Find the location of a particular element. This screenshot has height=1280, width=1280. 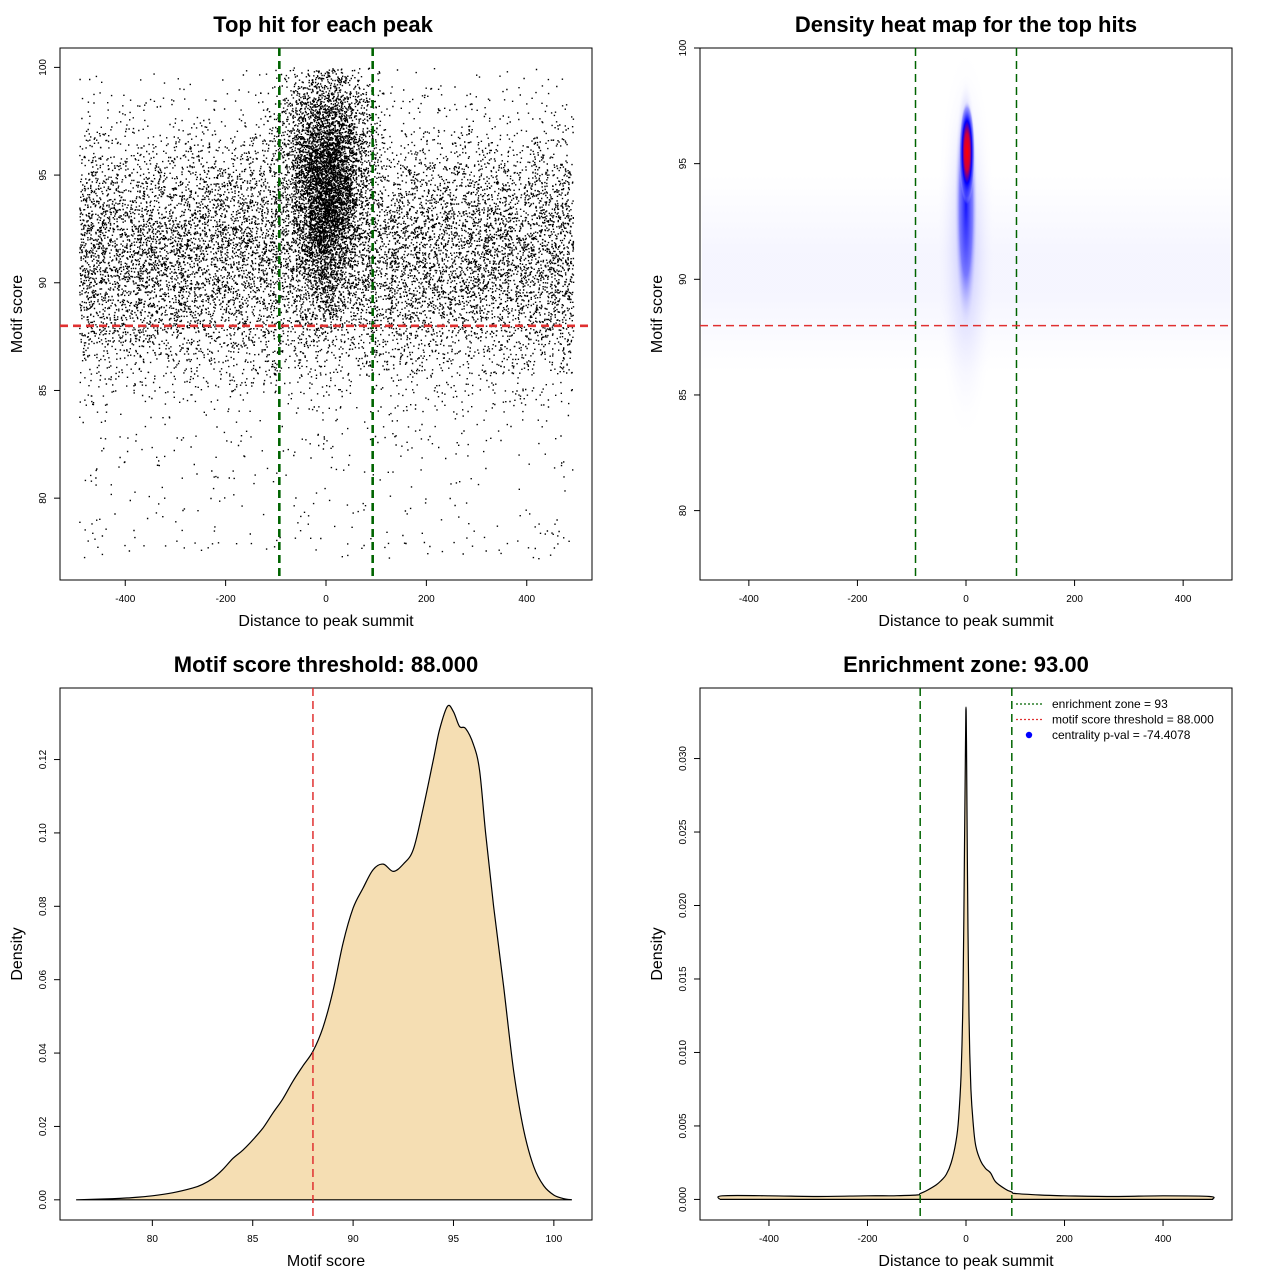

legend-label: motif score threshold = 88.000 is located at coordinates (1133, 720).